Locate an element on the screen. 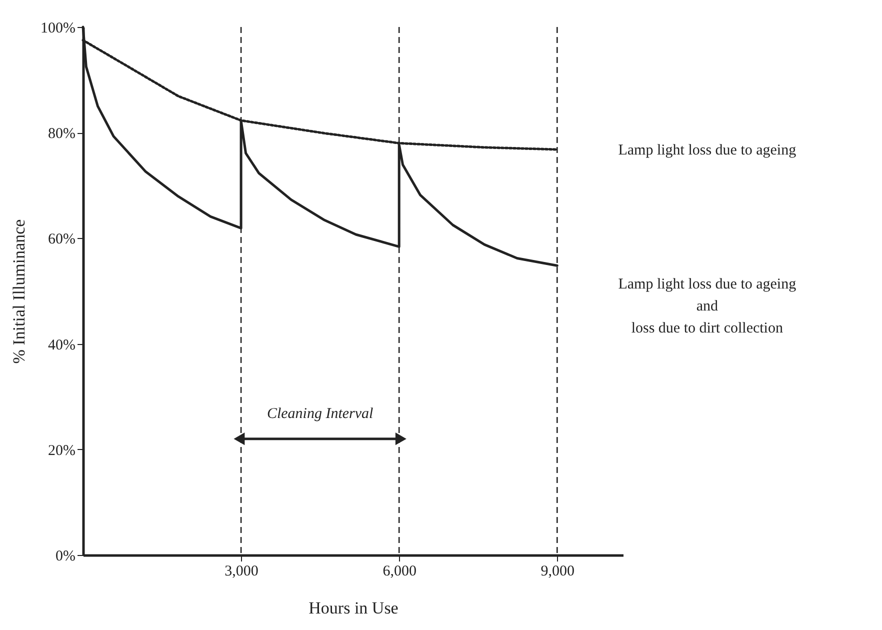 The image size is (882, 630). y-tick-label: 0% is located at coordinates (66, 556).